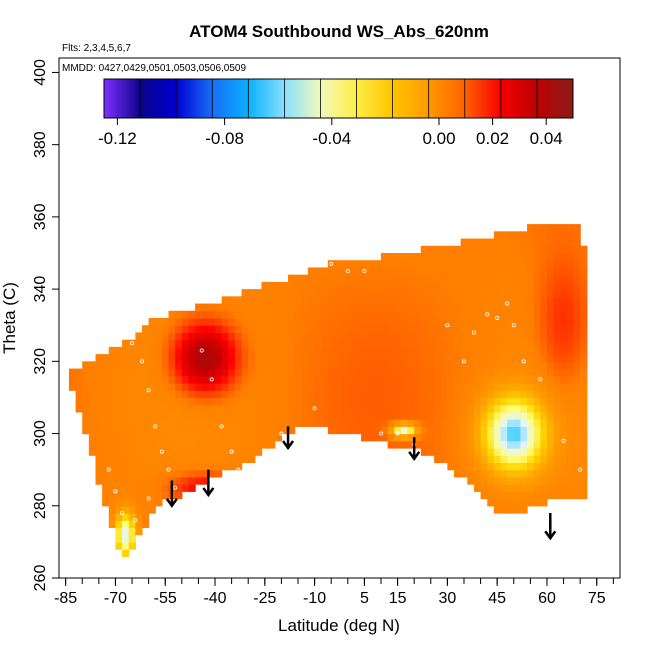  I want to click on colorbar-segment, so click(447, 98).